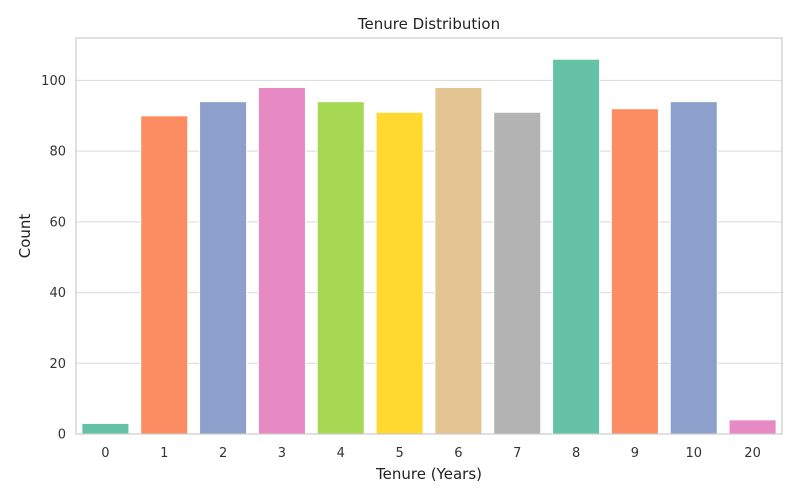  I want to click on y-tick-label: 80, so click(57, 152).